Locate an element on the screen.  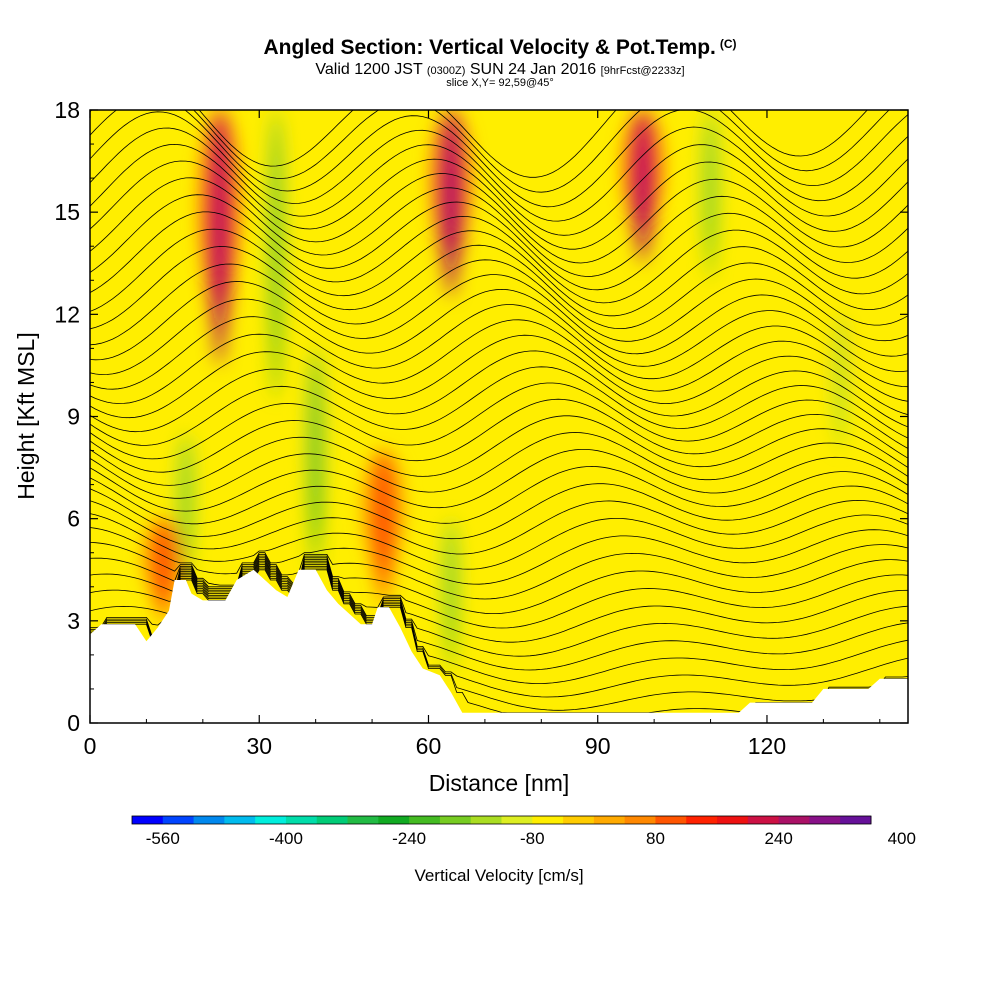
valid-time: Valid 1200 JST is located at coordinates (369, 69).